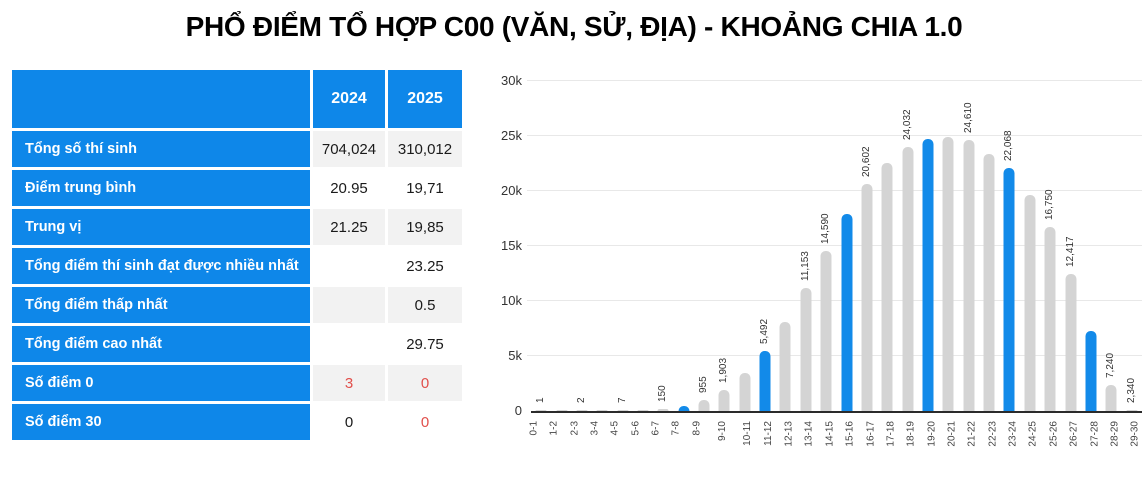 Image resolution: width=1148 pixels, height=484 pixels. What do you see at coordinates (1095, 434) in the screenshot?
I see `x-tick-label-27-28: 27-28` at bounding box center [1095, 434].